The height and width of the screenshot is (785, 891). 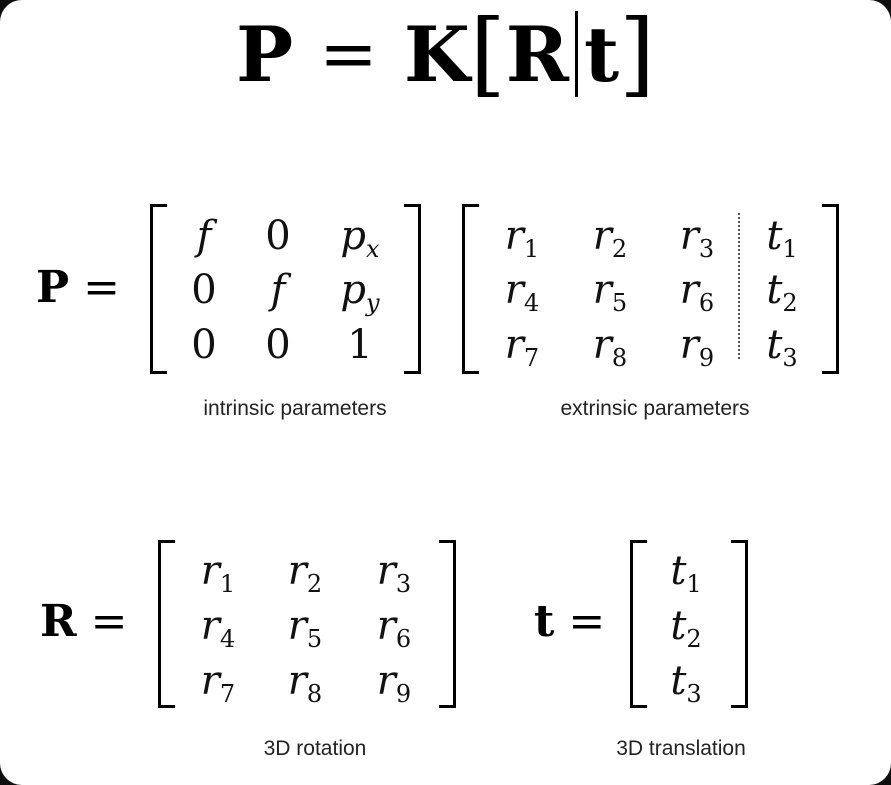 I want to click on rotation-cell-2-1: r4, so click(x=218, y=628).